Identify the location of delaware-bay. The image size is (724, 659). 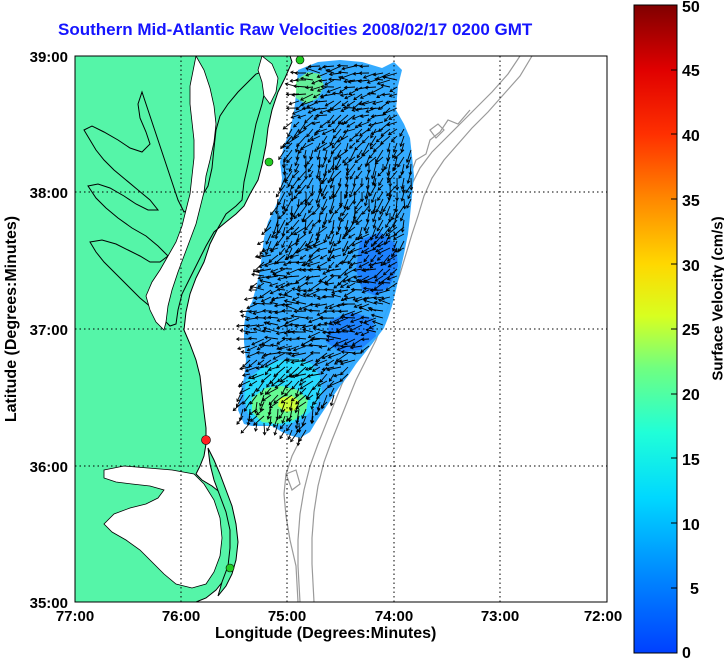
(268, 80).